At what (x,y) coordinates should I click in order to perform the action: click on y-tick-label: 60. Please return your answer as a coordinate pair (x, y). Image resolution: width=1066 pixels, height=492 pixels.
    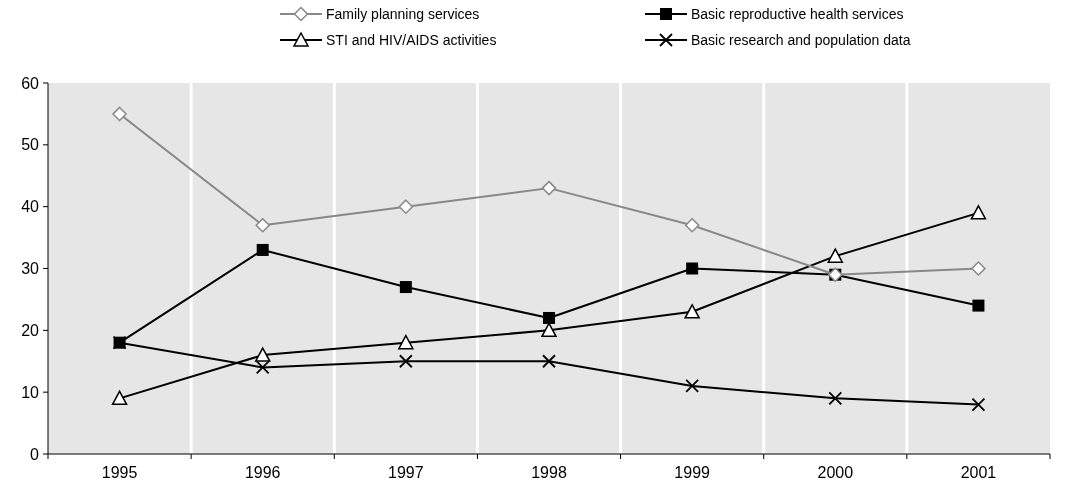
    Looking at the image, I should click on (30, 83).